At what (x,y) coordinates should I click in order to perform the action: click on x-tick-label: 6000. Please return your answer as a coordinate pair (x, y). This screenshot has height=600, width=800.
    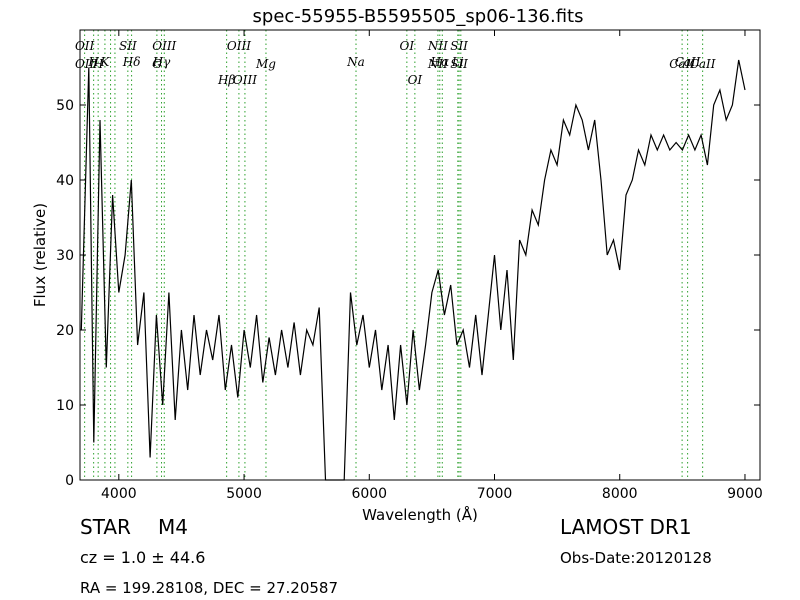
    Looking at the image, I should click on (369, 494).